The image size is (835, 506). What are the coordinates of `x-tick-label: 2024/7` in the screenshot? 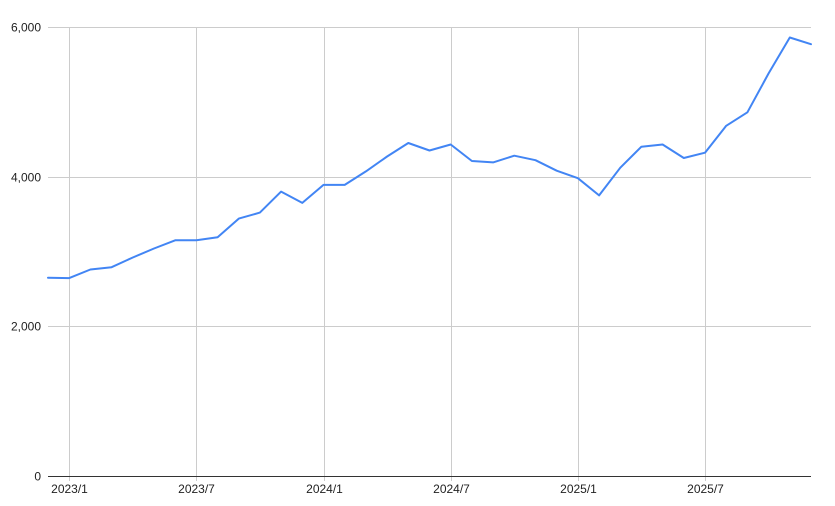 It's located at (451, 489).